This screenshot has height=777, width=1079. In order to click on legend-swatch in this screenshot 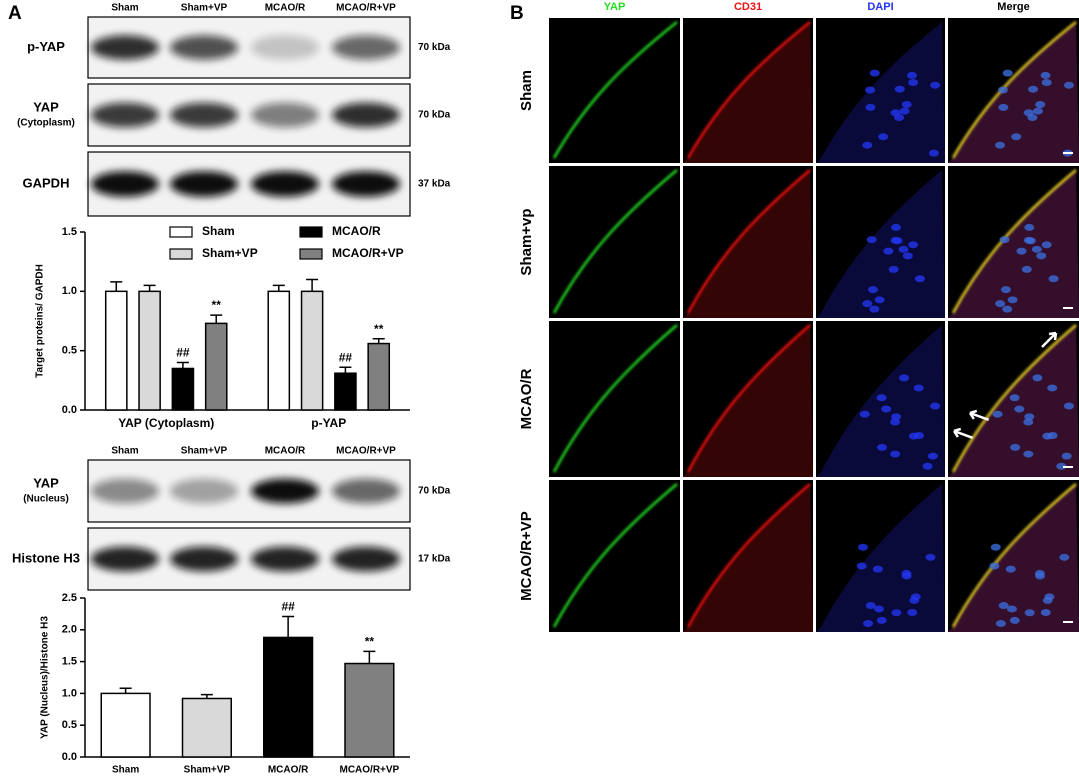, I will do `click(181, 254)`.